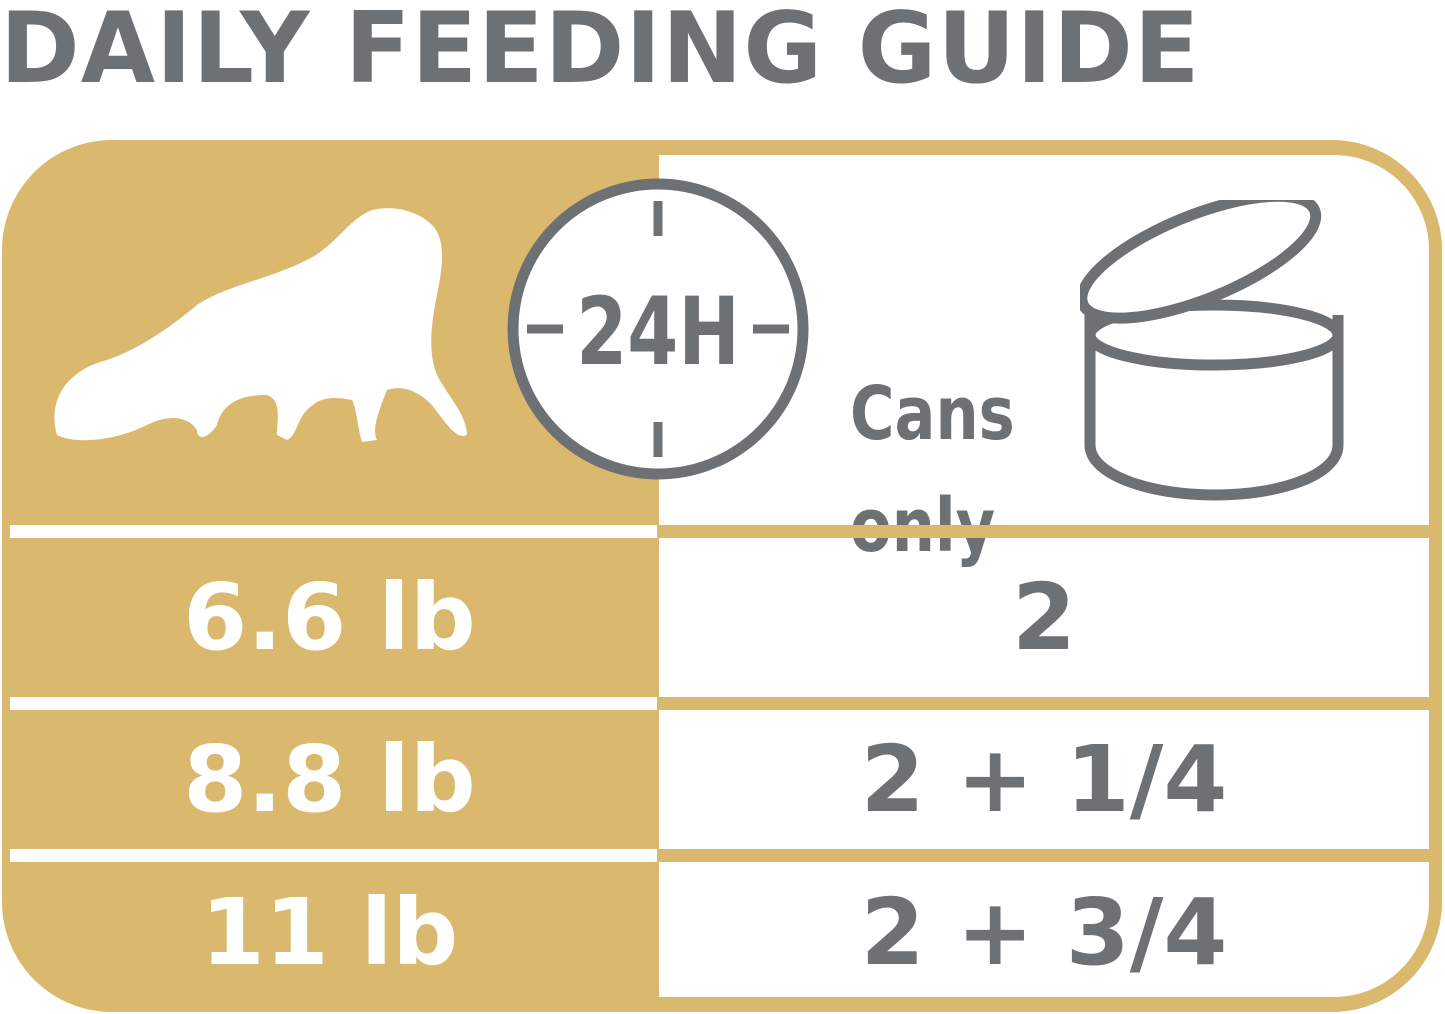 The width and height of the screenshot is (1445, 1014). What do you see at coordinates (329, 779) in the screenshot?
I see `weight-cell: 8.8 lb` at bounding box center [329, 779].